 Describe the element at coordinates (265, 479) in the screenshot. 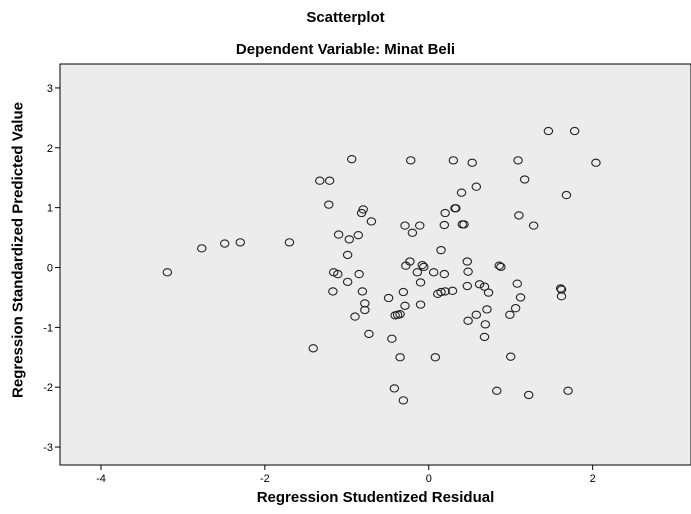

I see `x-tick-label: -2` at that location.